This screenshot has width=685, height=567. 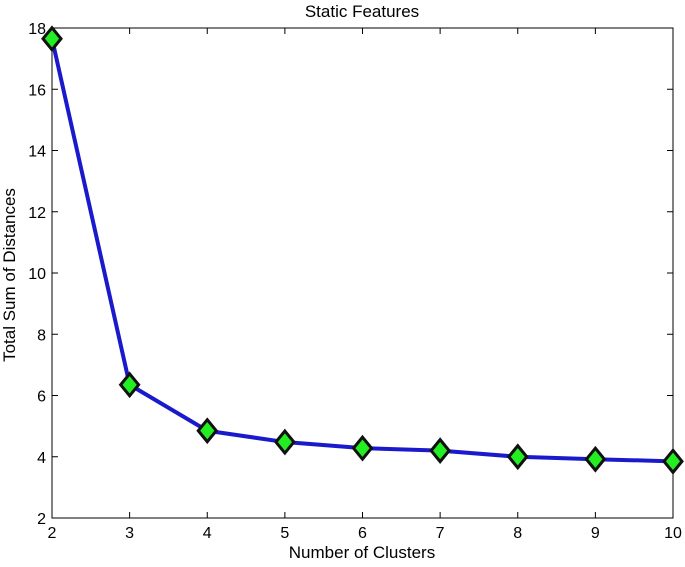 I want to click on x-tick-label: 9, so click(x=595, y=533).